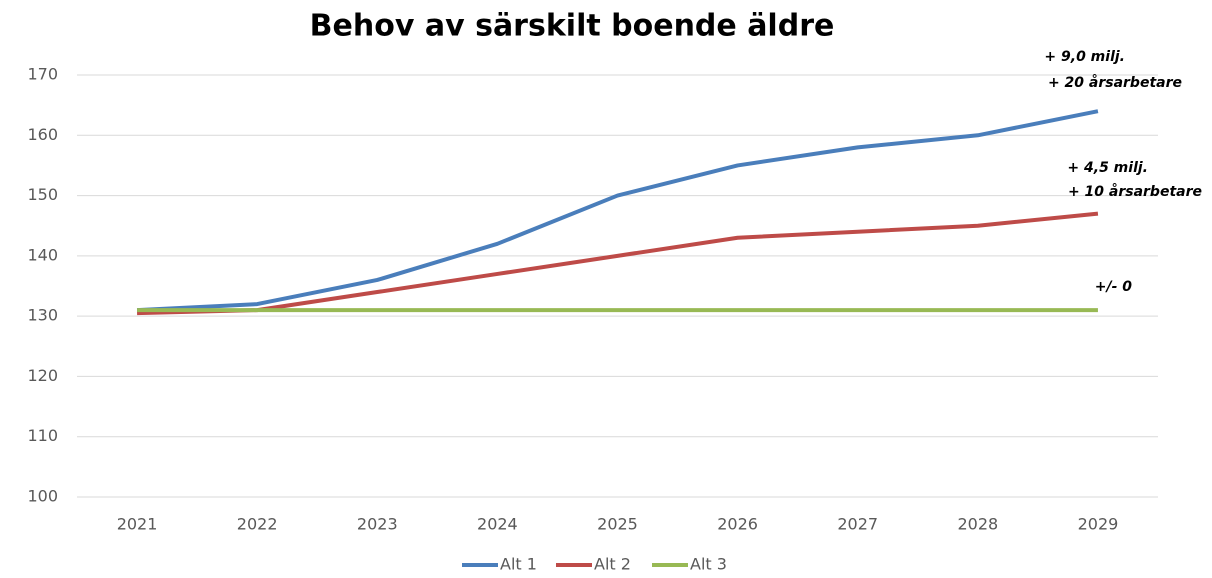 The width and height of the screenshot is (1212, 578). I want to click on x-tick-label: 2021, so click(137, 524).